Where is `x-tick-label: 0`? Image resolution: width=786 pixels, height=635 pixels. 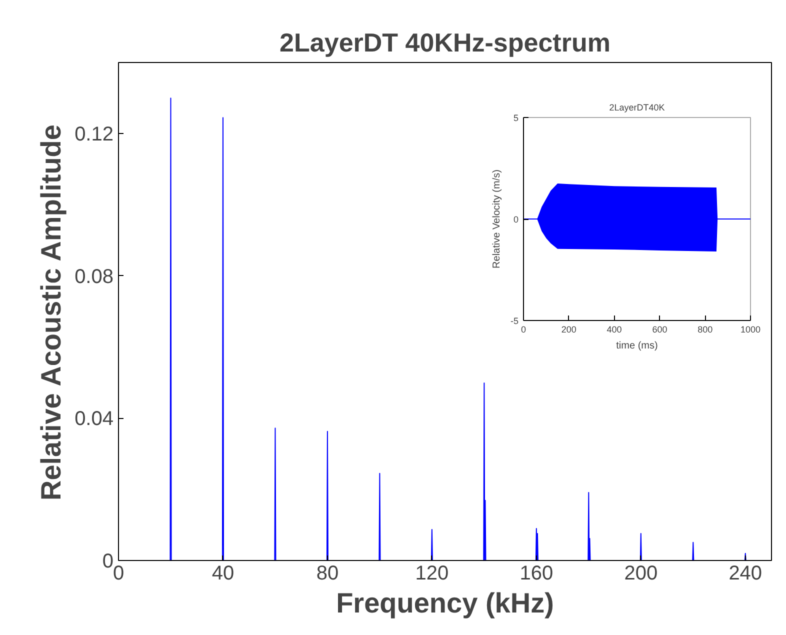 x-tick-label: 0 is located at coordinates (523, 329).